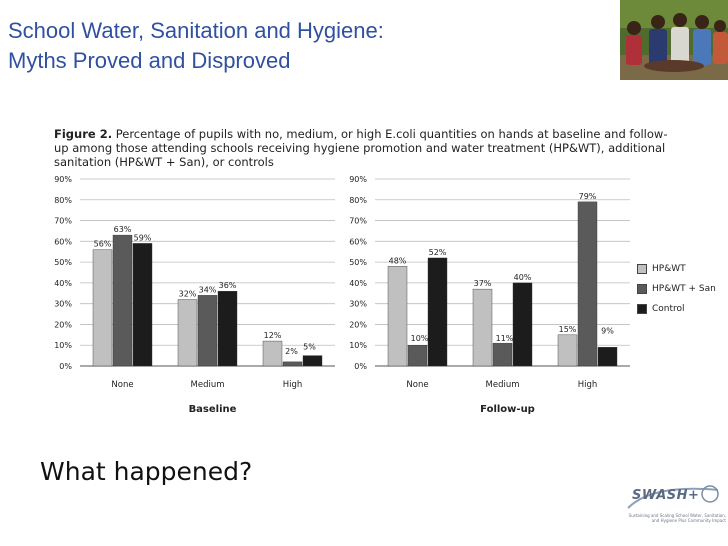 This screenshot has width=728, height=546. I want to click on legend-item-control: Control, so click(676, 309).